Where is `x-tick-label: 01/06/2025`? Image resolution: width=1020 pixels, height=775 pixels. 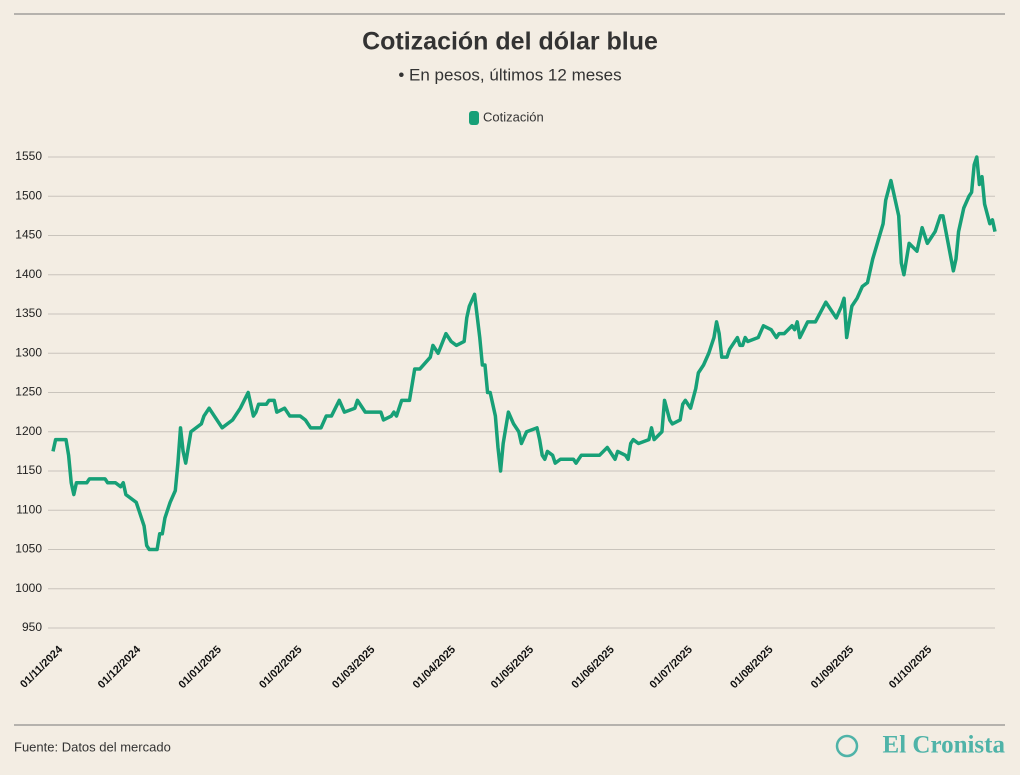
x-tick-label: 01/06/2025 is located at coordinates (592, 667).